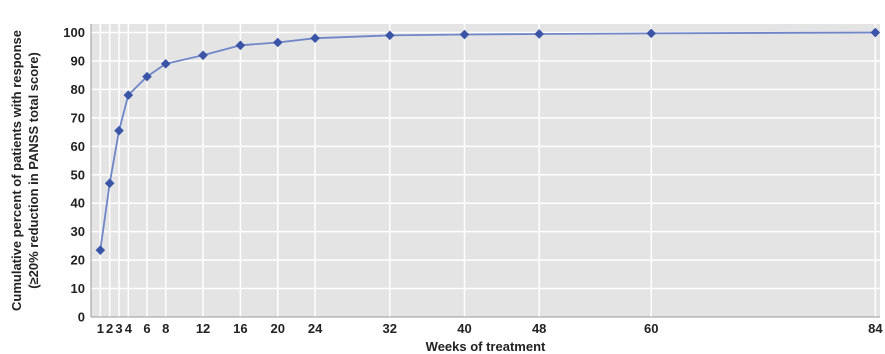 The width and height of the screenshot is (885, 354). I want to click on x-tick-label: 60, so click(651, 328).